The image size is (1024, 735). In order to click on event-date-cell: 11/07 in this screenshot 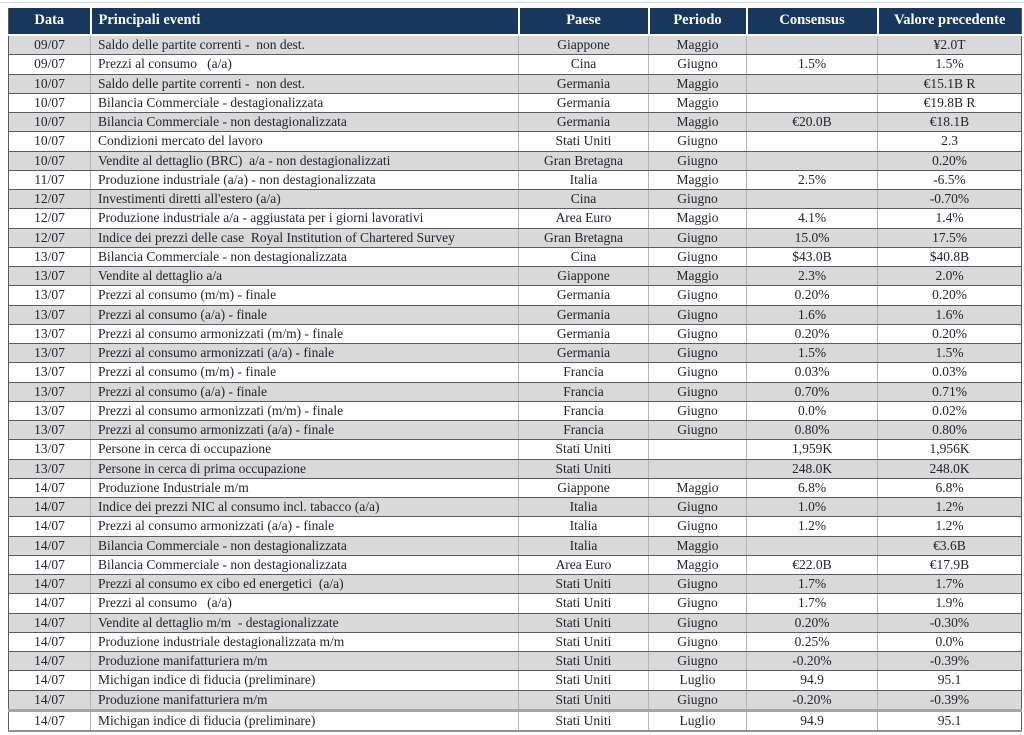, I will do `click(49, 180)`.